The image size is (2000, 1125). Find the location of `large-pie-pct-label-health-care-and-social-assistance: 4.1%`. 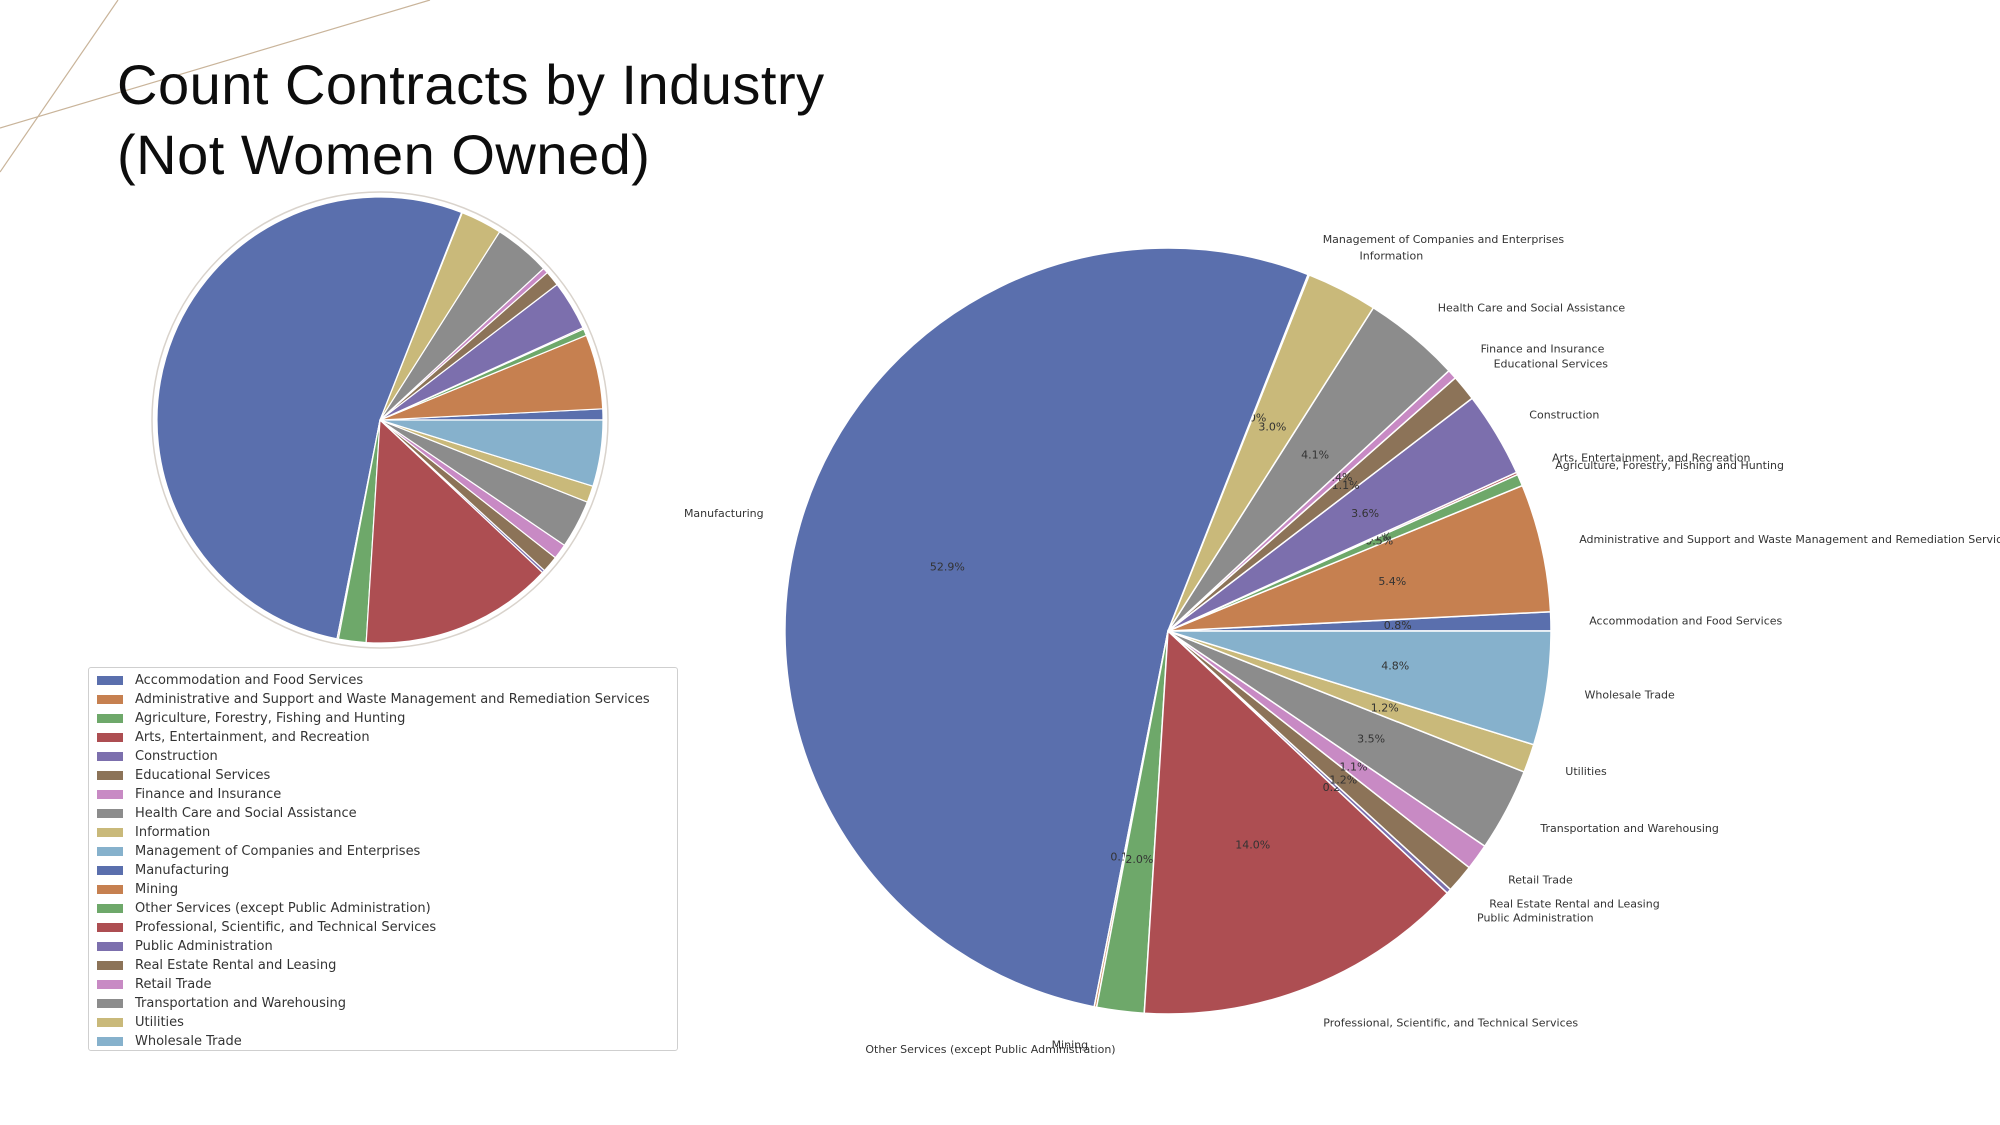

large-pie-pct-label-health-care-and-social-assistance: 4.1% is located at coordinates (1315, 455).